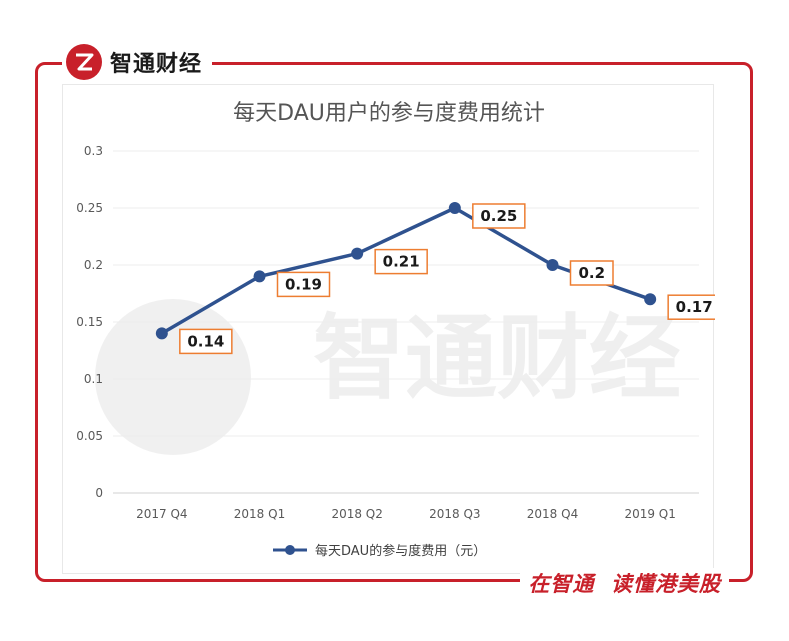  I want to click on data-label: 0.21, so click(401, 262).